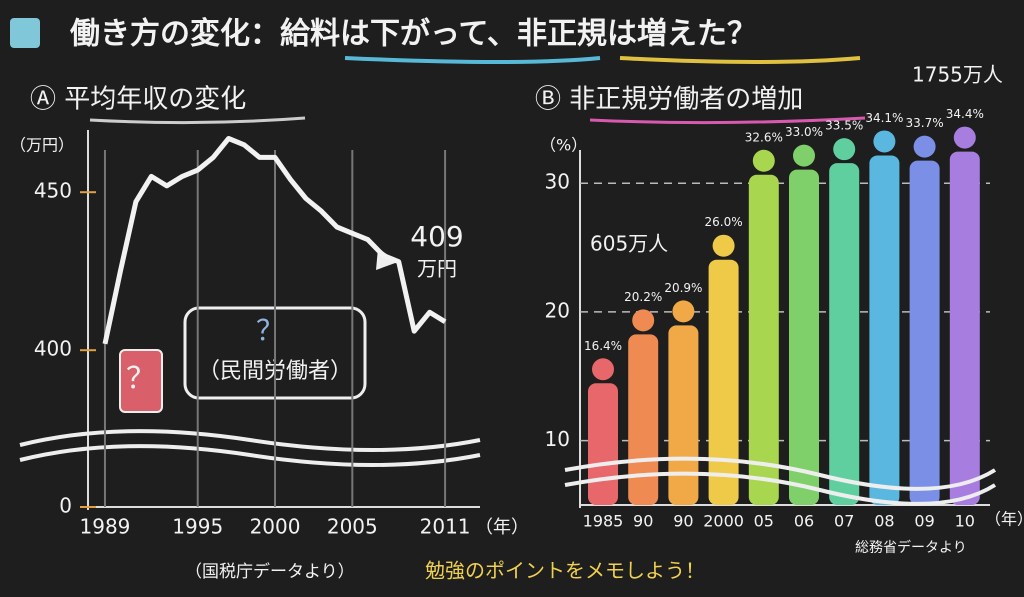  Describe the element at coordinates (603, 346) in the screenshot. I see `value-label: 16.4%` at that location.